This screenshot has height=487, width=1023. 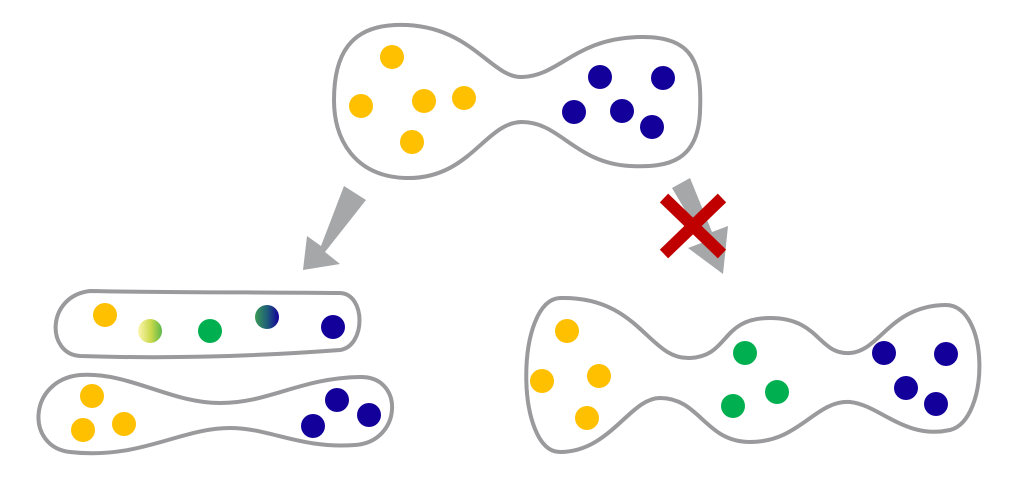 I want to click on strip-top, so click(x=207, y=324).